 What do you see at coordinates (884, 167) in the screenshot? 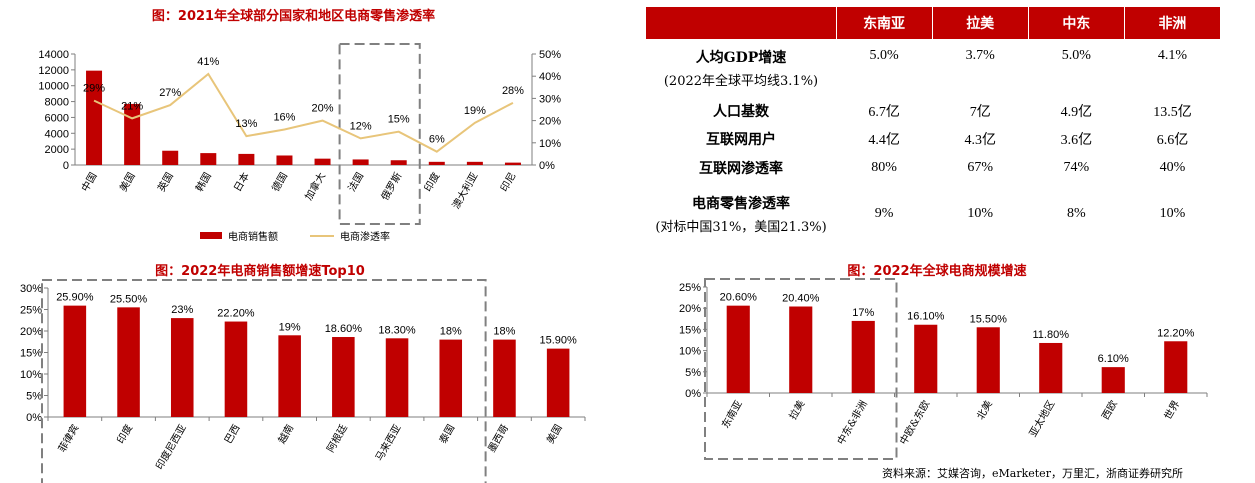
I see `table-cell: 80%` at bounding box center [884, 167].